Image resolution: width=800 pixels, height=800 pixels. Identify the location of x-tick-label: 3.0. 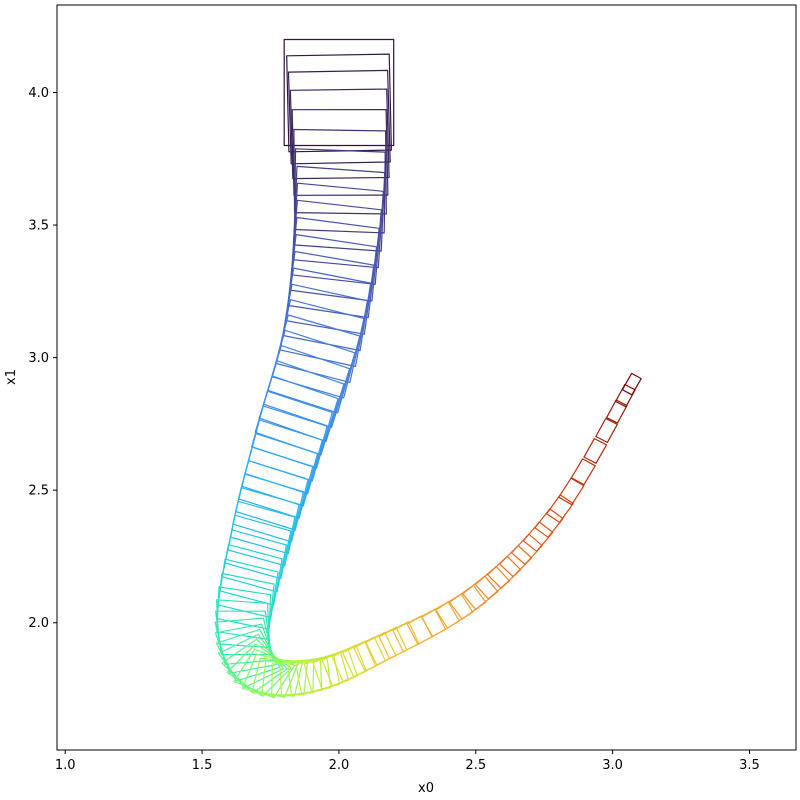
(612, 765).